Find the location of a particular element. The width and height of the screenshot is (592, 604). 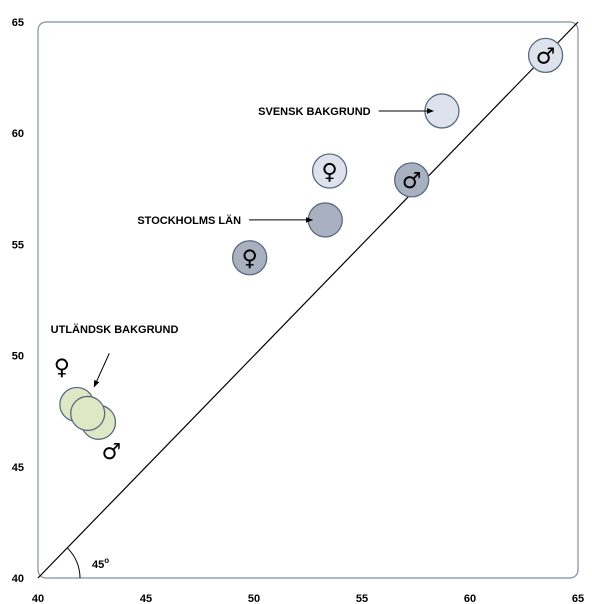

y-tick-label: 45 is located at coordinates (18, 468).